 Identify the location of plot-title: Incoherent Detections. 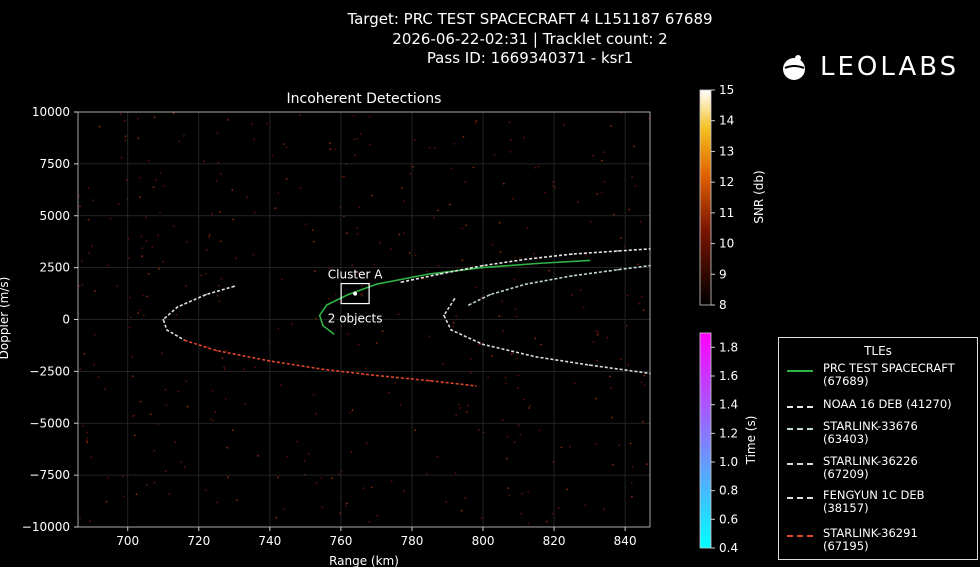
(364, 99).